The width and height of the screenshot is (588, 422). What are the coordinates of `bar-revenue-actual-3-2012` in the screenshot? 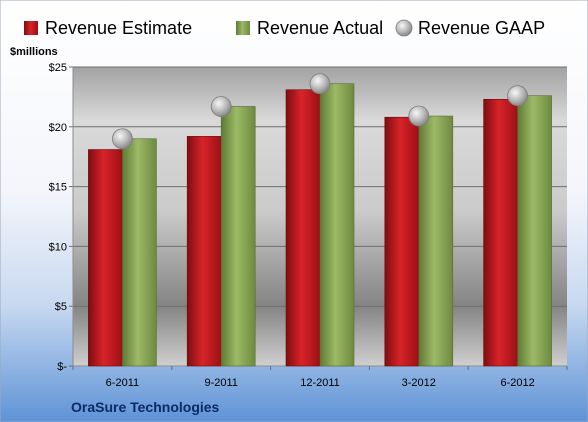 It's located at (436, 241).